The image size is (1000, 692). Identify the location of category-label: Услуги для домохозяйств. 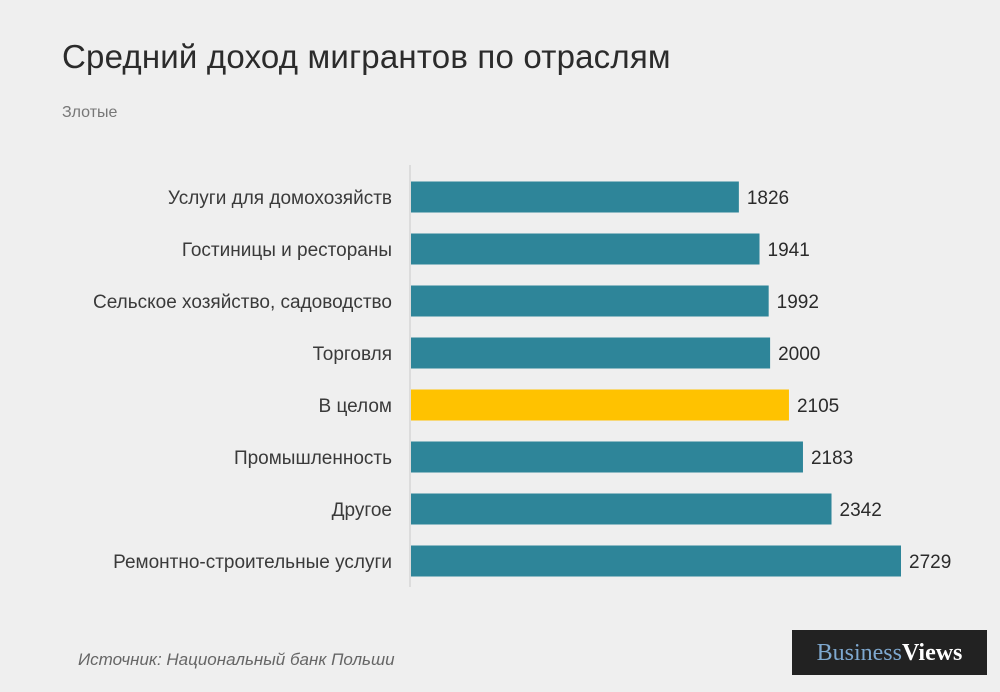
(280, 198).